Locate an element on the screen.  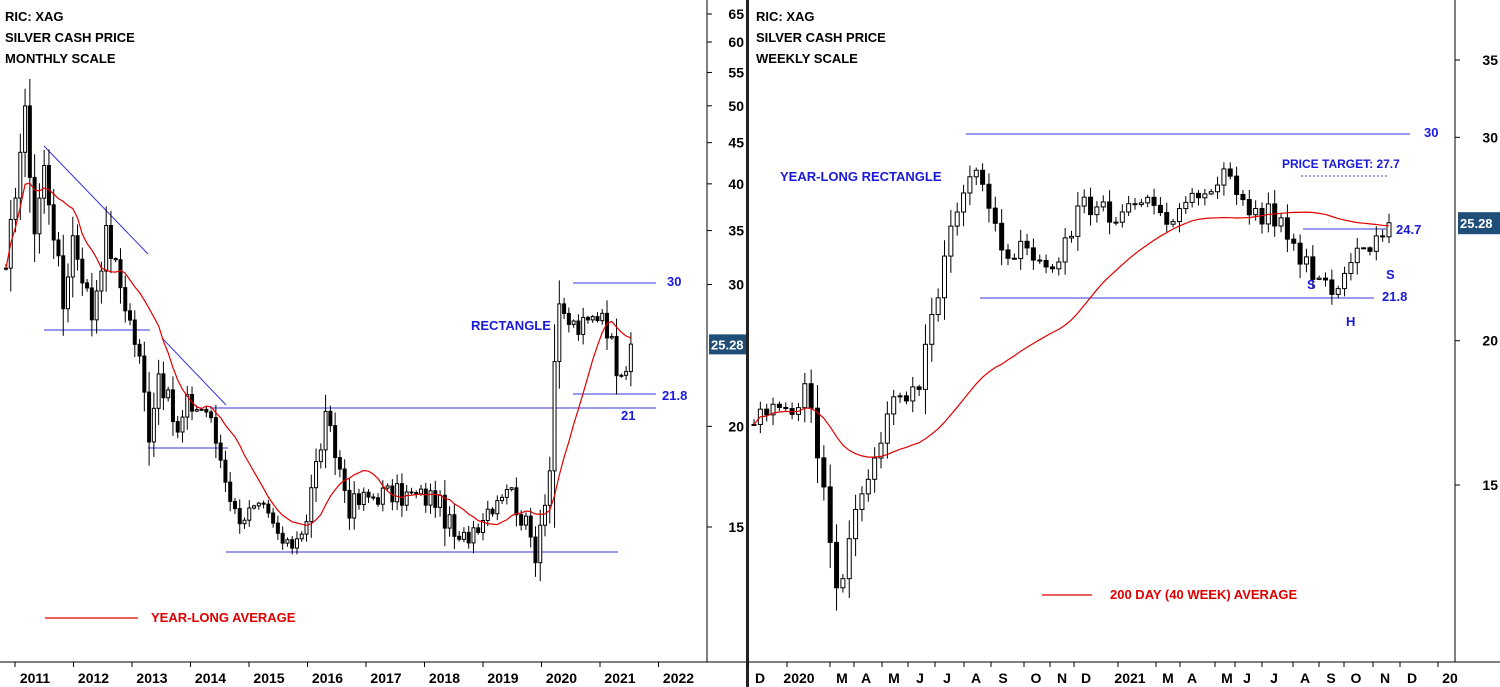
x-tick-label: 2017 is located at coordinates (385, 678).